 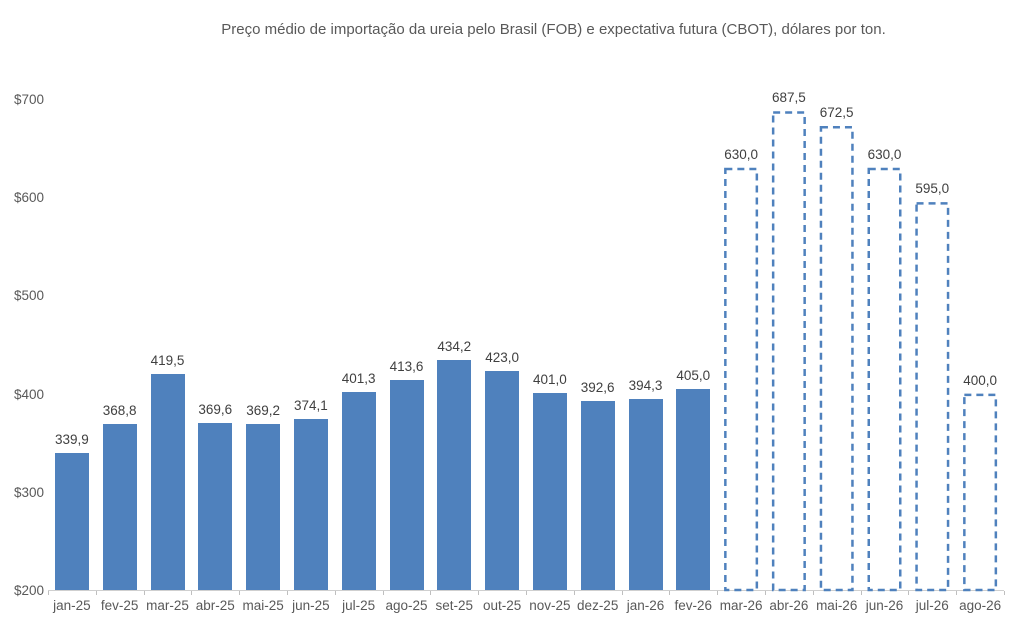 I want to click on x-axis-category-label: jul-25, so click(x=359, y=605).